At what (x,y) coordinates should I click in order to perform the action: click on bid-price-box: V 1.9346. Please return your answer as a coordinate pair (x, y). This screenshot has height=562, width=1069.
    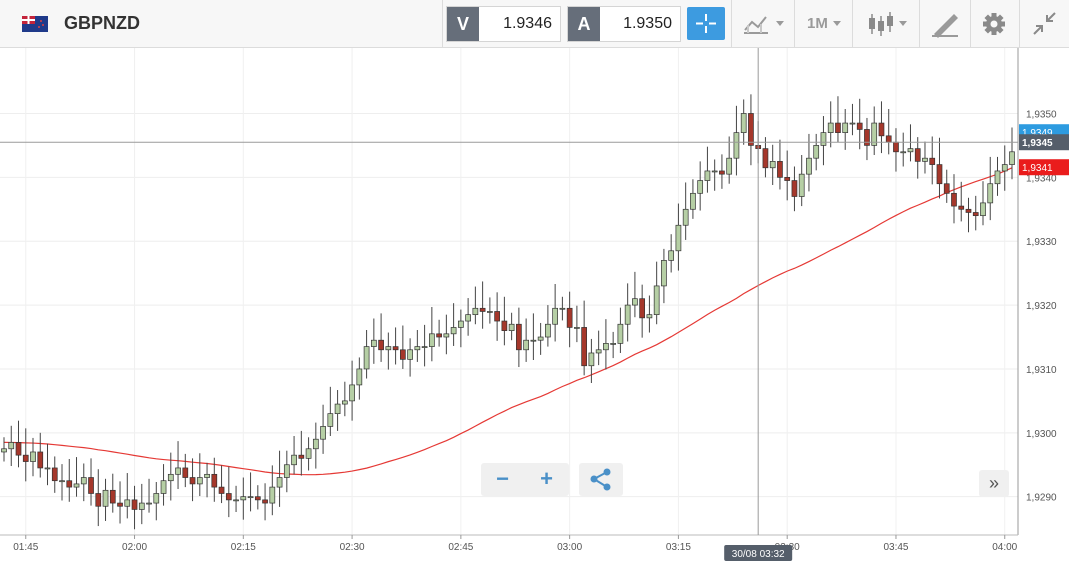
    Looking at the image, I should click on (503, 24).